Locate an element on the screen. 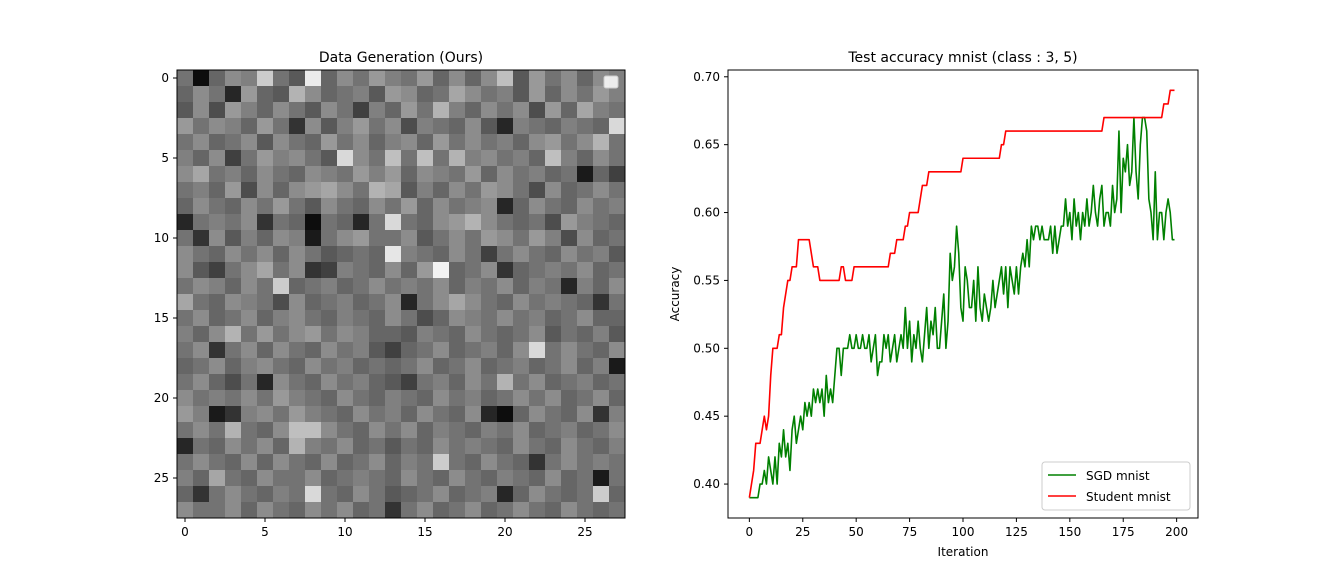 This screenshot has height=580, width=1330. y-tick-label: 0.45 is located at coordinates (706, 416).